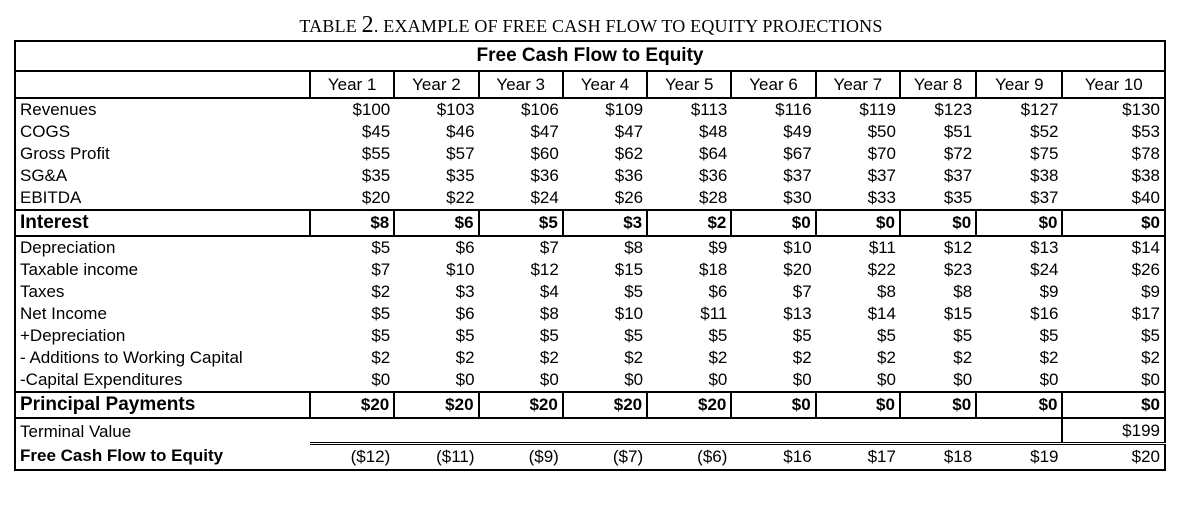 The height and width of the screenshot is (518, 1182). Describe the element at coordinates (793, 109) in the screenshot. I see `cell-value: $116` at that location.